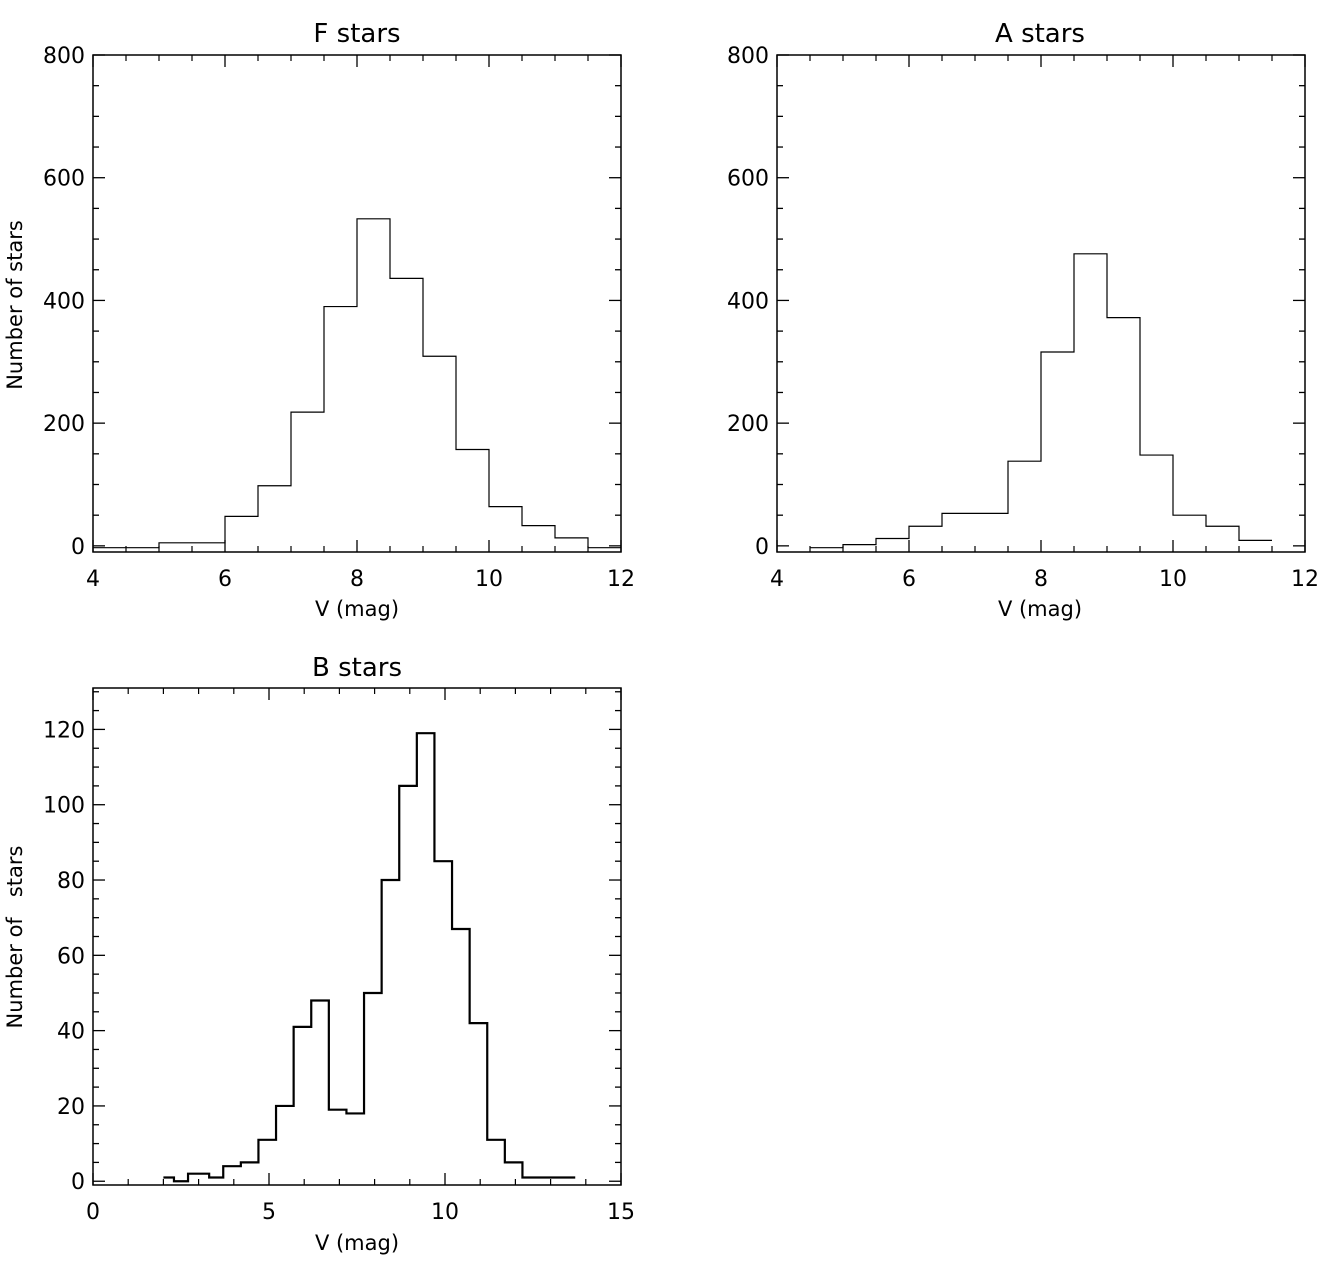 The width and height of the screenshot is (1332, 1278). Describe the element at coordinates (71, 1107) in the screenshot. I see `y-tick-label: 20` at that location.